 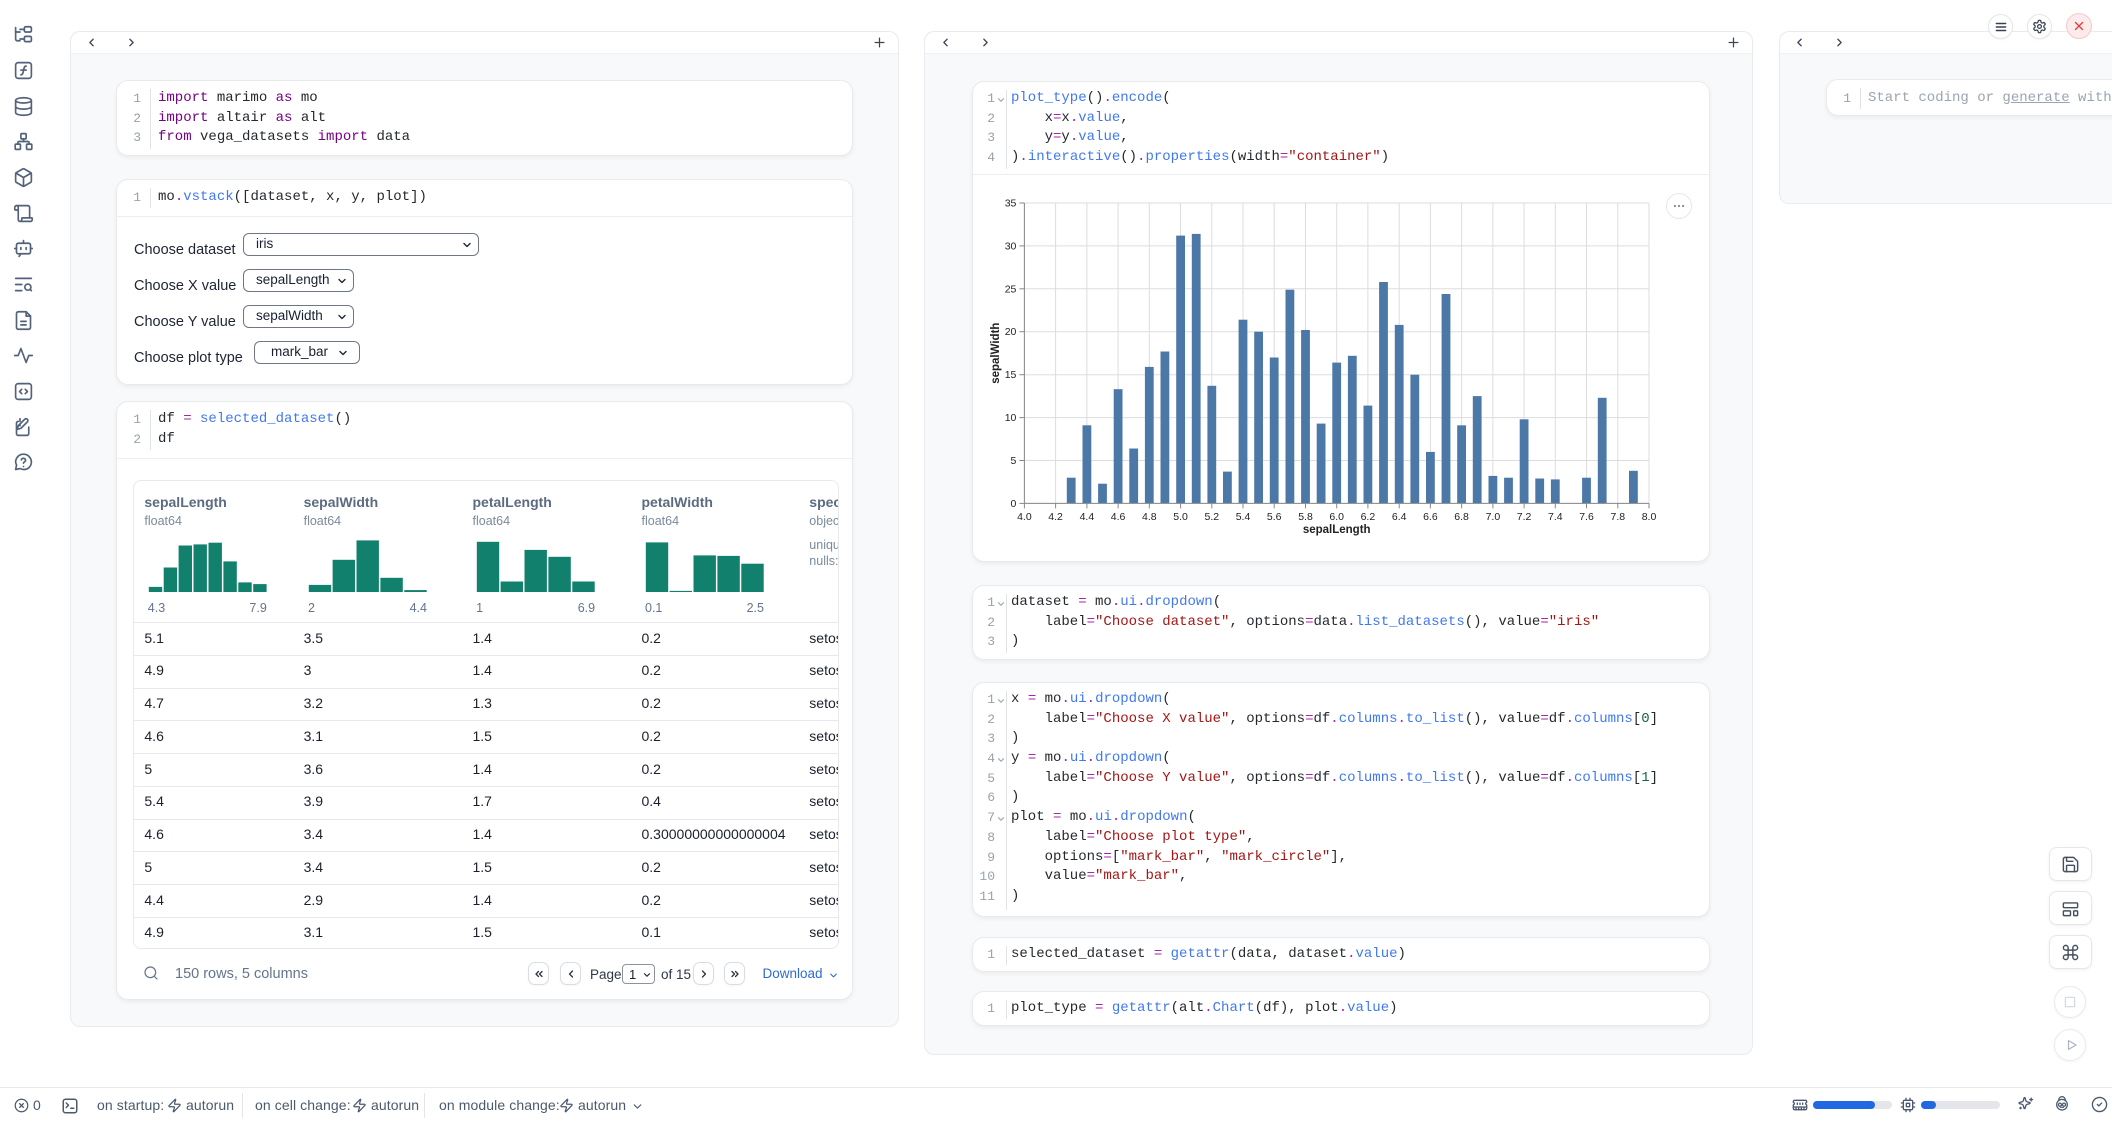 I want to click on svg-text: 30, so click(x=1011, y=246).